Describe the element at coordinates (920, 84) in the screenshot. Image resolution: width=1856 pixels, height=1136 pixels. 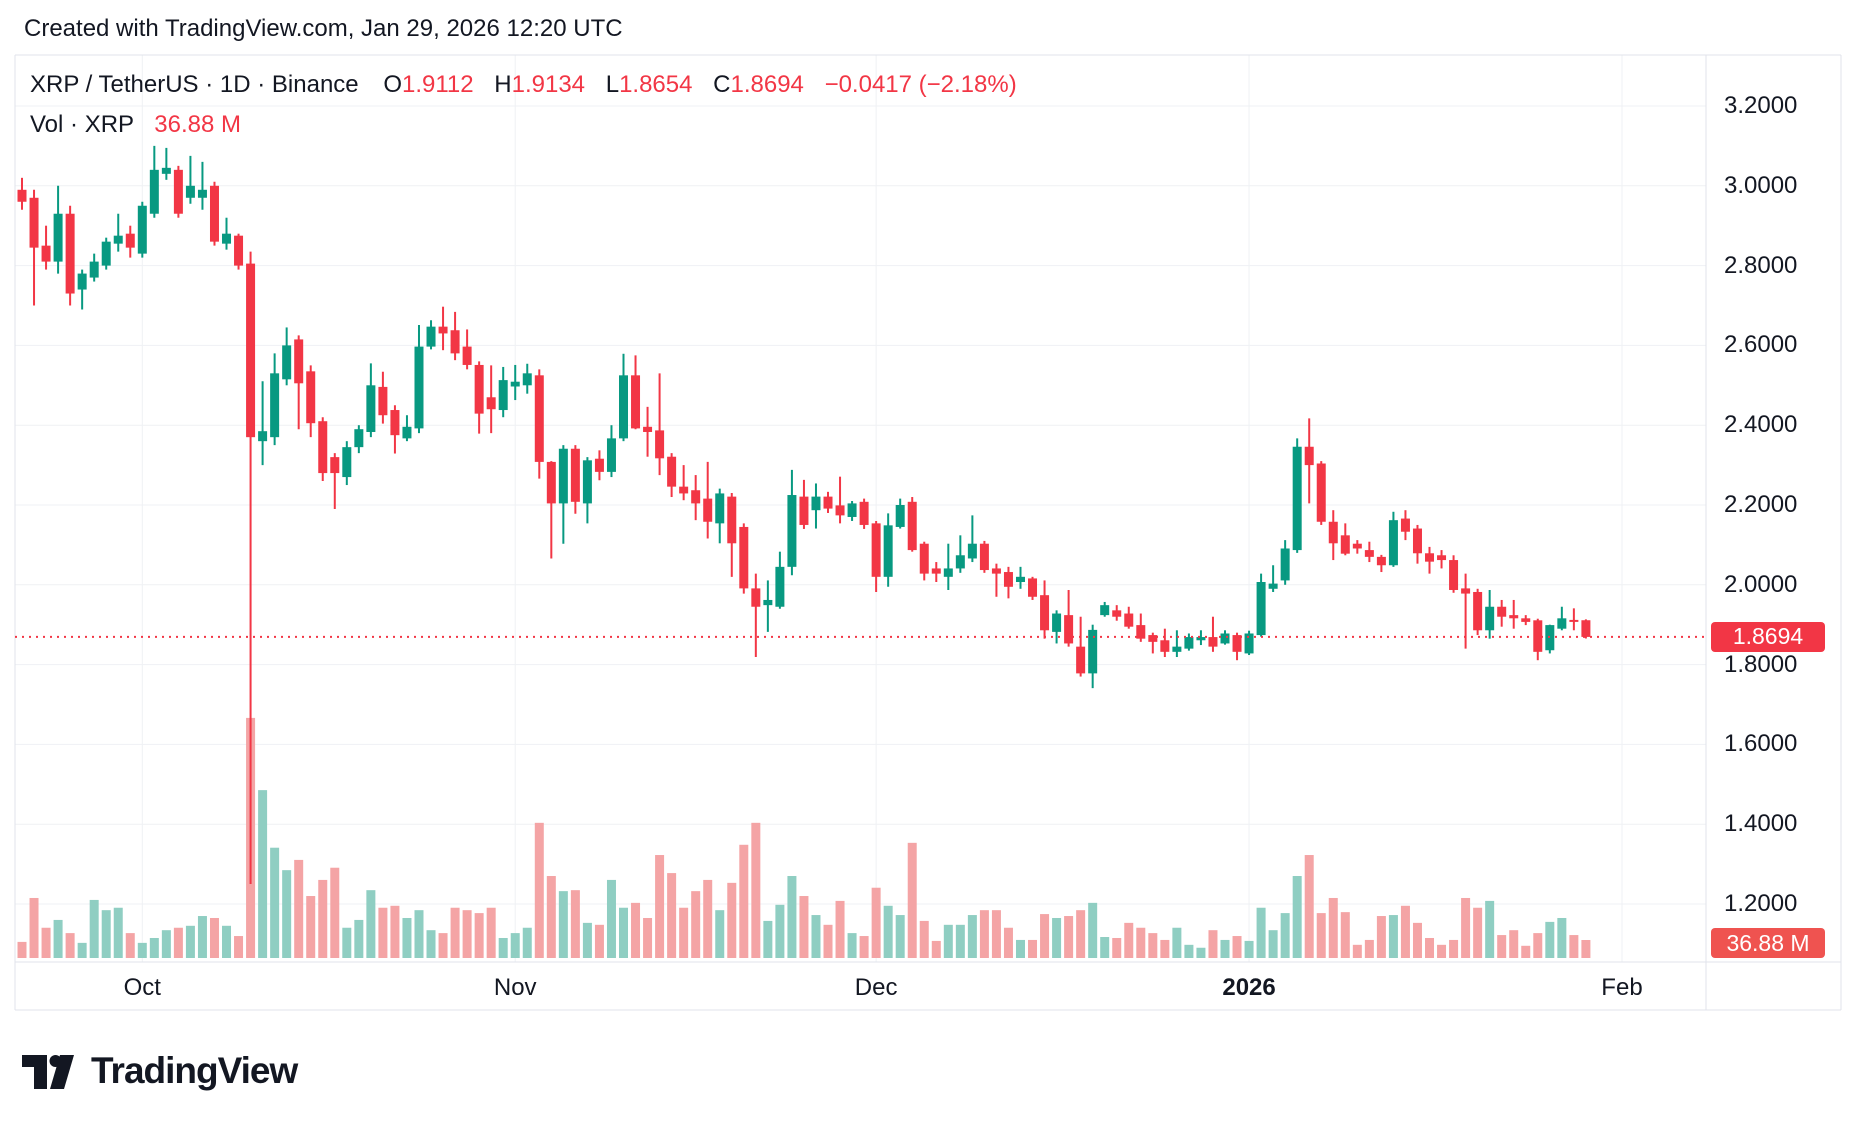
I see `change-value: −0.0417 (−2.18%)` at that location.